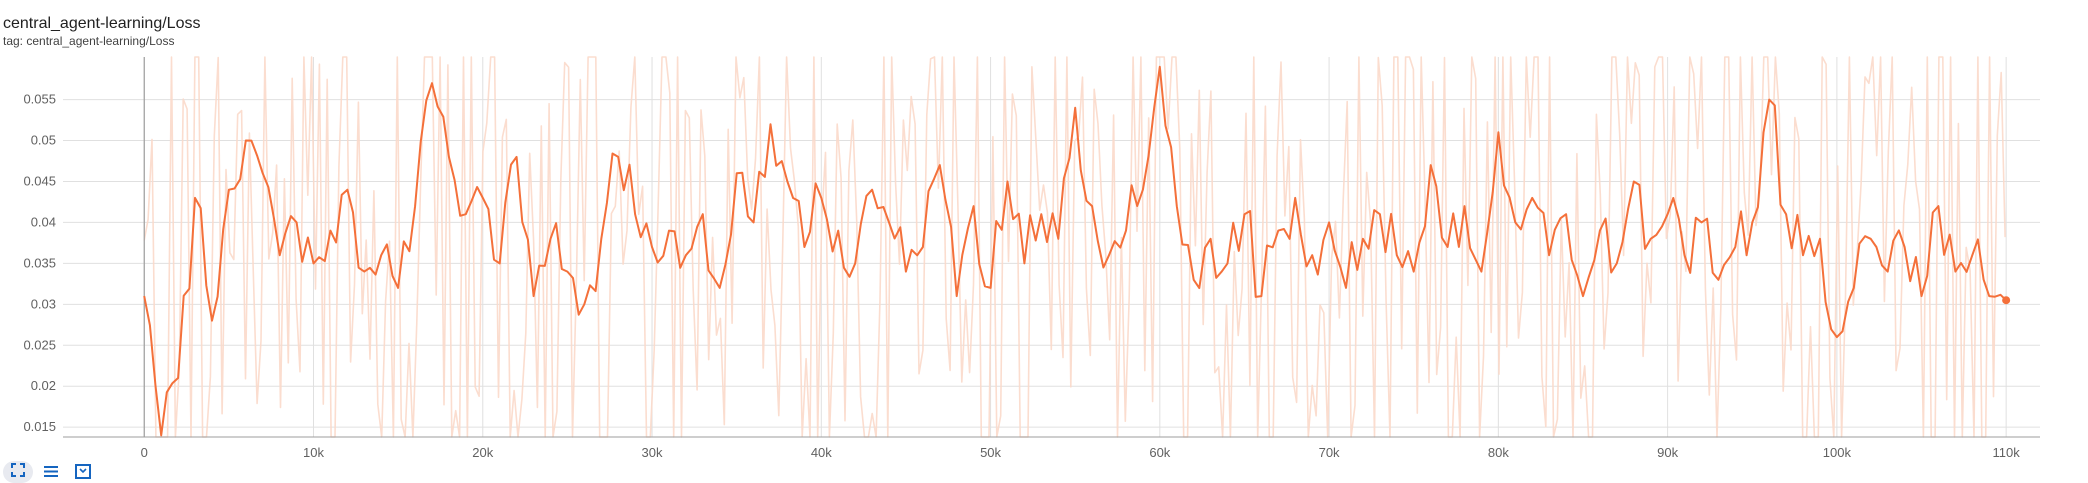 This screenshot has height=483, width=2088. What do you see at coordinates (39, 262) in the screenshot?
I see `y-tick-label: 0.035` at bounding box center [39, 262].